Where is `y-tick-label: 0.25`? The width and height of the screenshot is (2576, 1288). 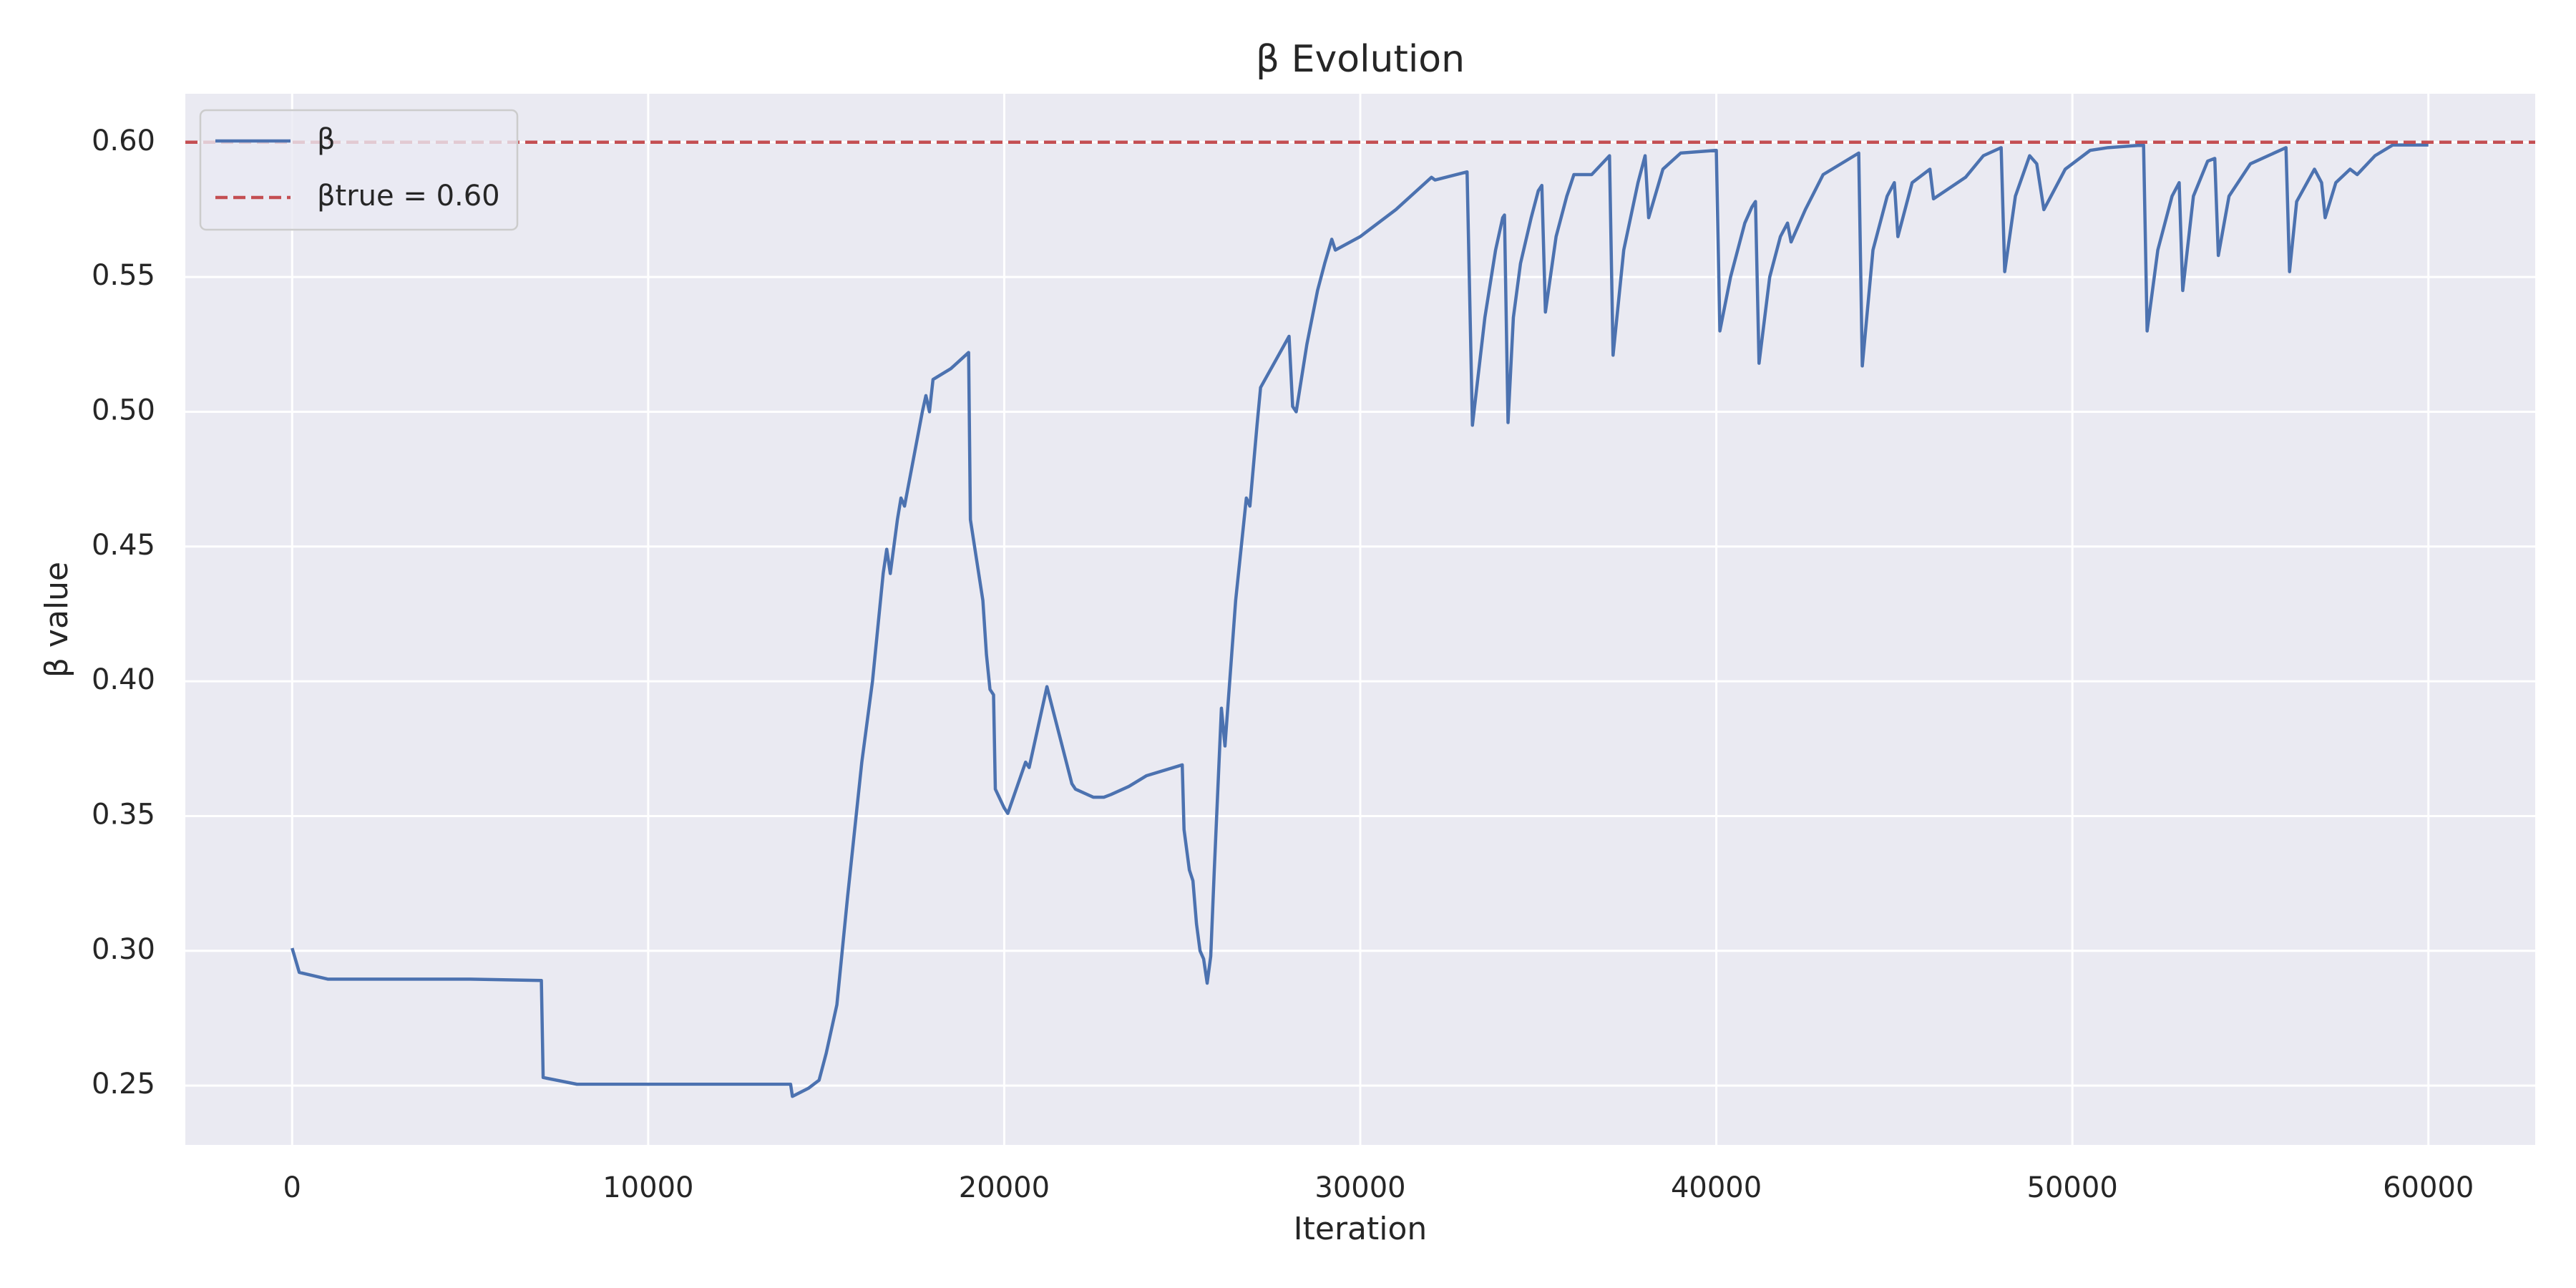 y-tick-label: 0.25 is located at coordinates (123, 1084).